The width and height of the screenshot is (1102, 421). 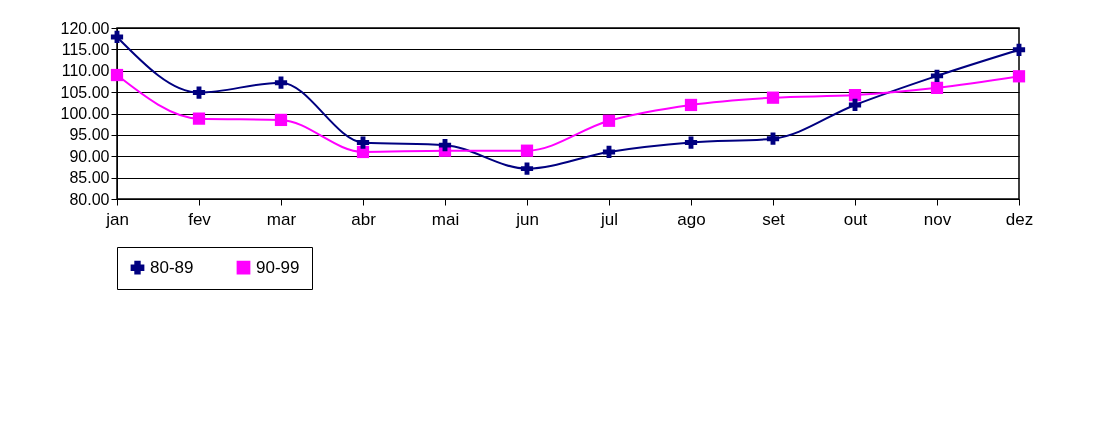 I want to click on x-tick-label: nov, so click(x=937, y=219).